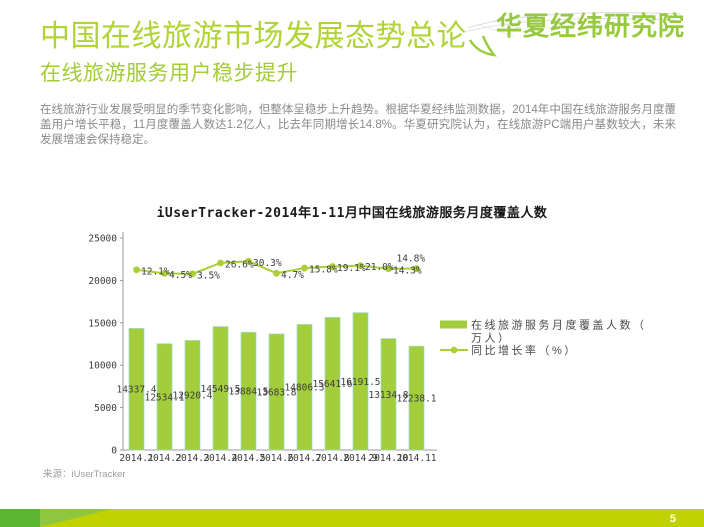 The height and width of the screenshot is (527, 704). What do you see at coordinates (239, 264) in the screenshot?
I see `growth-value-label: 26.6%` at bounding box center [239, 264].